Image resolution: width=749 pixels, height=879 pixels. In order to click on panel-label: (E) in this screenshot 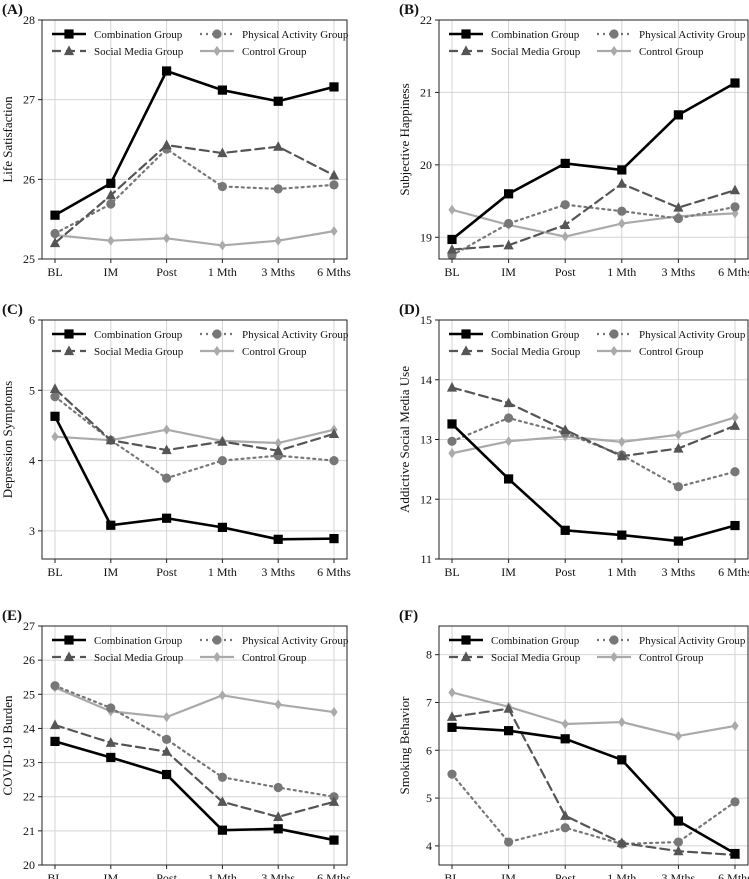, I will do `click(12, 616)`.